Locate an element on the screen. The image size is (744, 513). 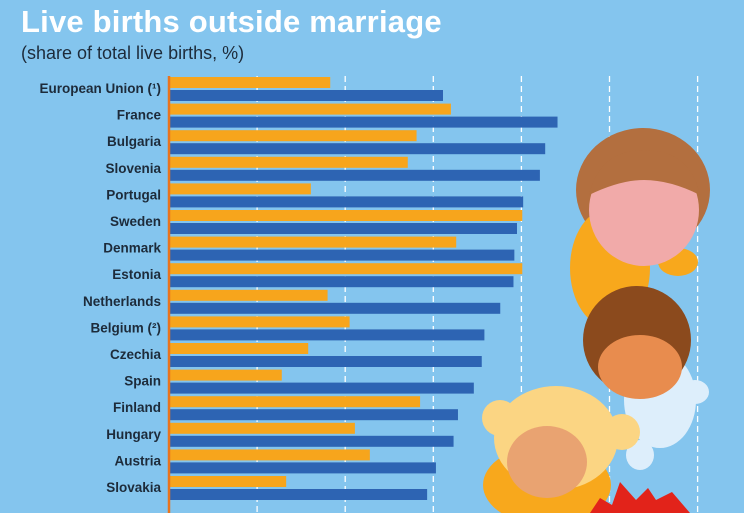
girl-figure-icon is located at coordinates (640, 228).